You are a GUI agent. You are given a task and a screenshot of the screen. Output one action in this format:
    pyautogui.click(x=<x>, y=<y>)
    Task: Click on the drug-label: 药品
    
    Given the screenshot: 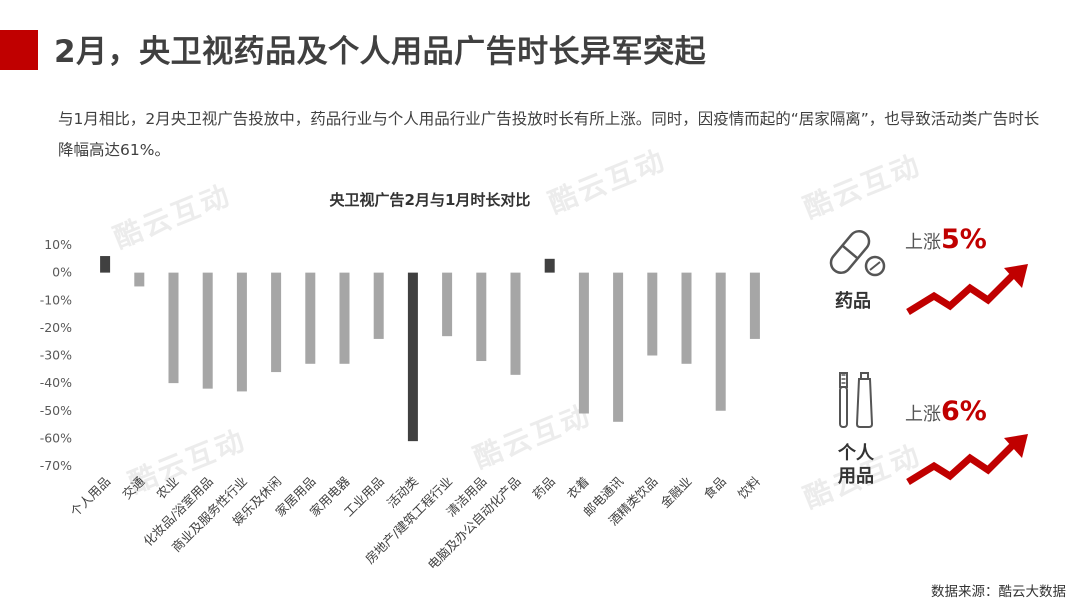 What is the action you would take?
    pyautogui.click(x=853, y=301)
    